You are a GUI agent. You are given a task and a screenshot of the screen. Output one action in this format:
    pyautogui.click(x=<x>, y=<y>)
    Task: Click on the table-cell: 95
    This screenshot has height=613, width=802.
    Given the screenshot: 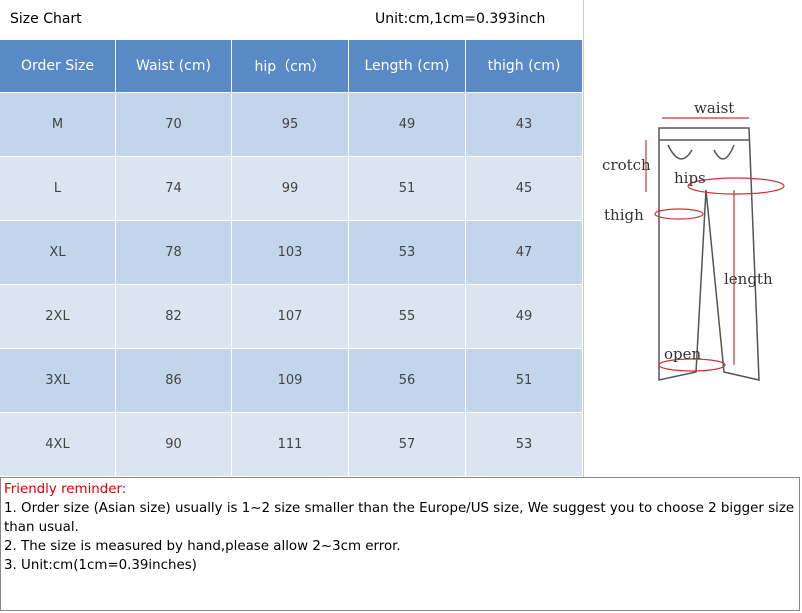 What is the action you would take?
    pyautogui.click(x=290, y=125)
    